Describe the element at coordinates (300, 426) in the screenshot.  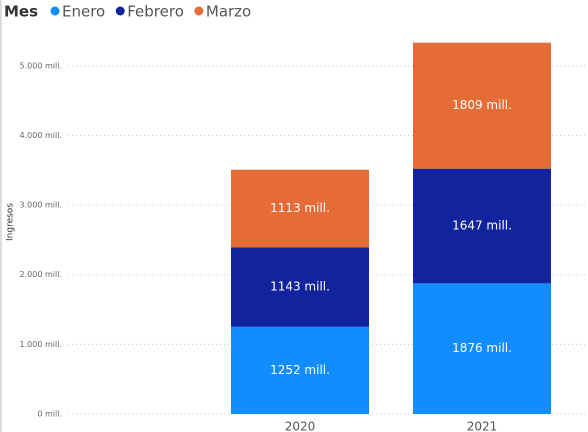
I see `x-tick-label: 2020` at that location.